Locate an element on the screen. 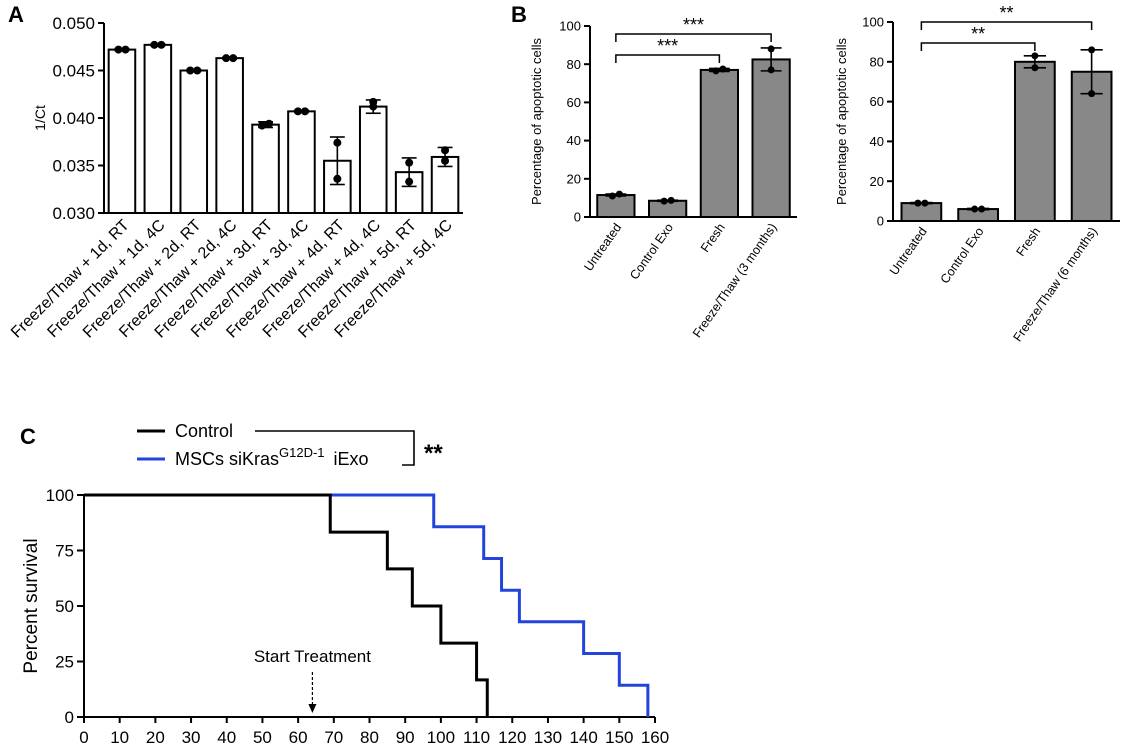 Image resolution: width=1128 pixels, height=745 pixels. x-tick-label: 120 is located at coordinates (512, 736).